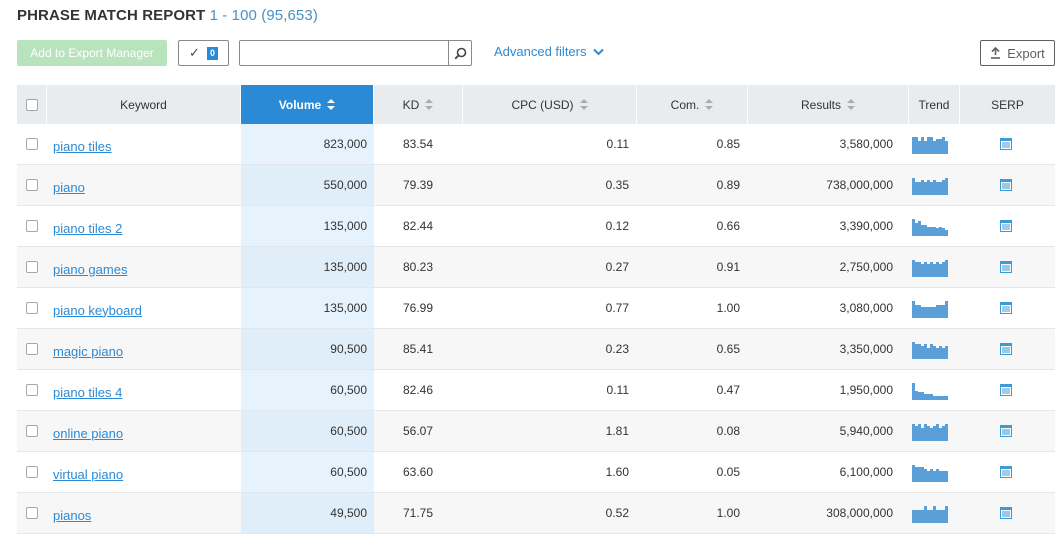 The height and width of the screenshot is (539, 1060). Describe the element at coordinates (536, 431) in the screenshot. I see `table-row: online piano 60,500 56.07 1.81 0.08 5,940,000` at that location.